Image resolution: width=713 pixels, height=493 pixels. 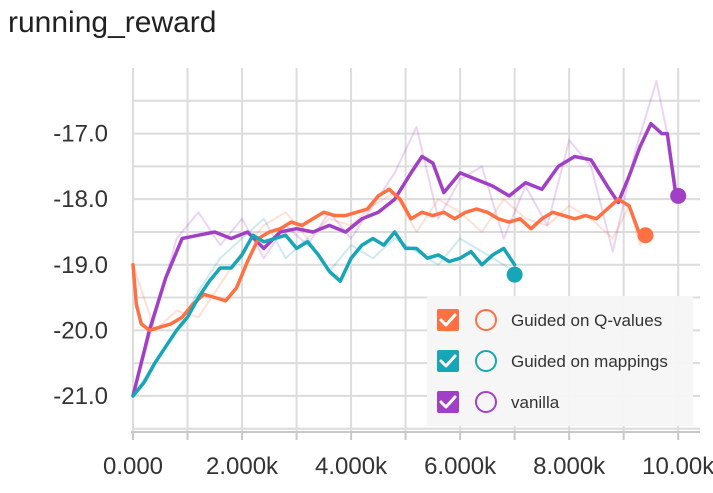 I want to click on x-tick-label: 6.000k, so click(x=460, y=466).